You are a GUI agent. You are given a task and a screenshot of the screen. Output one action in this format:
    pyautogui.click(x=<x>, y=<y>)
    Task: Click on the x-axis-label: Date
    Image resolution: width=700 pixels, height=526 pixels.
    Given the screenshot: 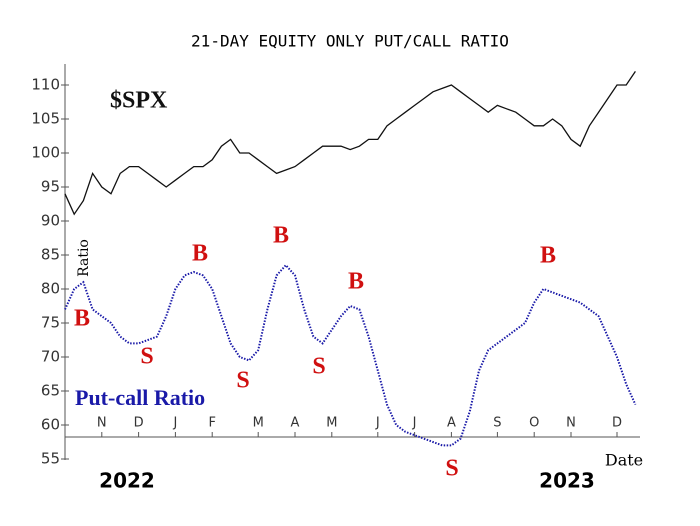 What is the action you would take?
    pyautogui.click(x=624, y=460)
    